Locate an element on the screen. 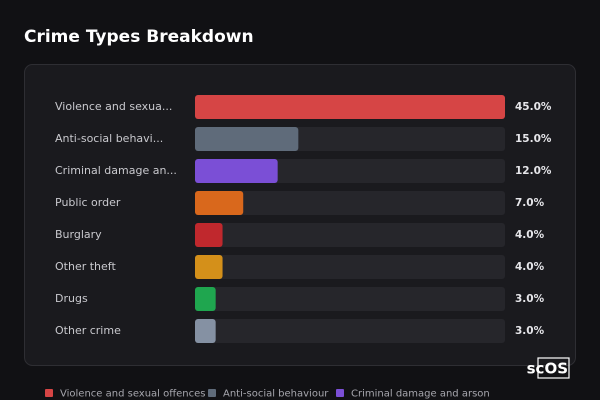 The image size is (600, 400). value-label: 45.0% is located at coordinates (533, 107).